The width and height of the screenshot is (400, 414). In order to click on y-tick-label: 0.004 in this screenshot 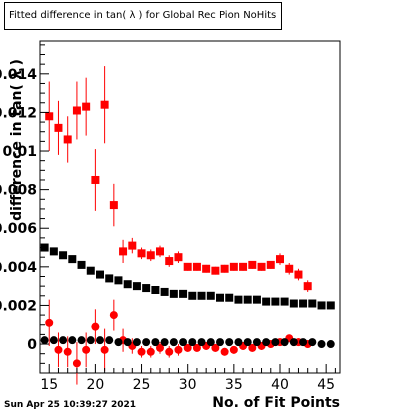, I will do `click(18, 268)`.